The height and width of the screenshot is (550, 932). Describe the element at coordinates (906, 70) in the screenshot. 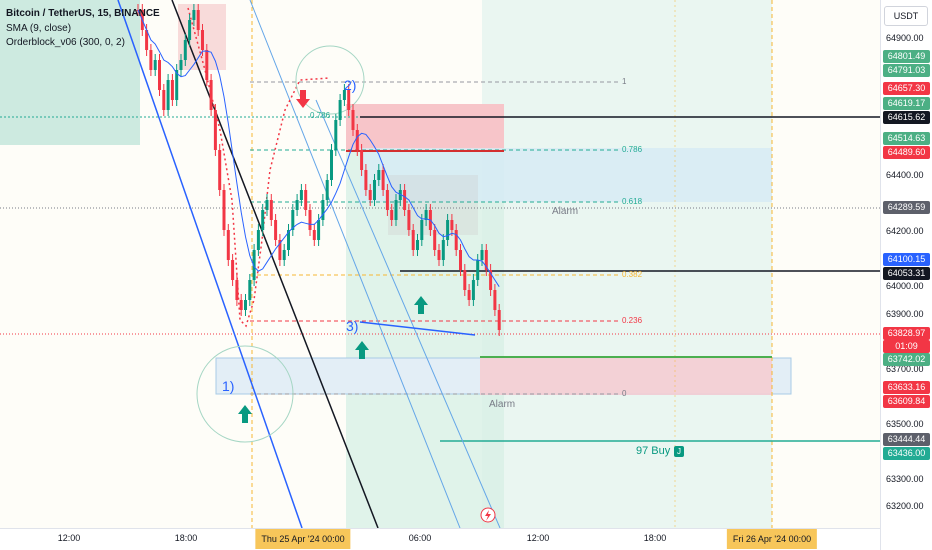

I see `price-tag: 64791.03` at that location.